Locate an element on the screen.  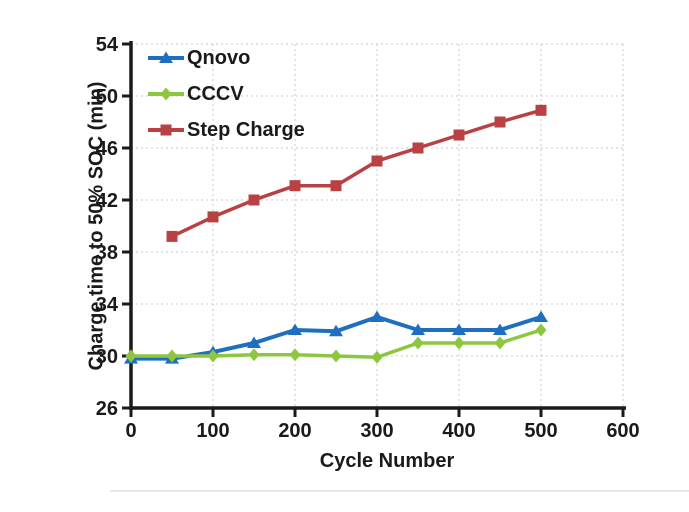
legend-item-step-charge: Step Charge is located at coordinates (226, 130).